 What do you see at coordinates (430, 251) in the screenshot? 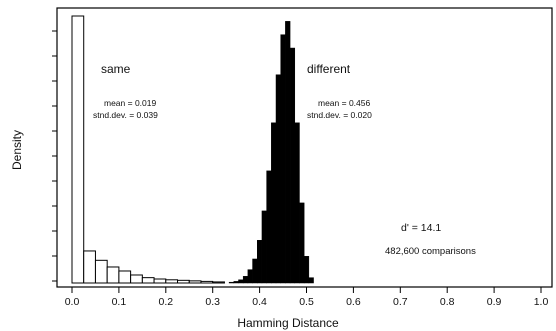
I see `comparisons-label: 482,600 comparisons` at bounding box center [430, 251].